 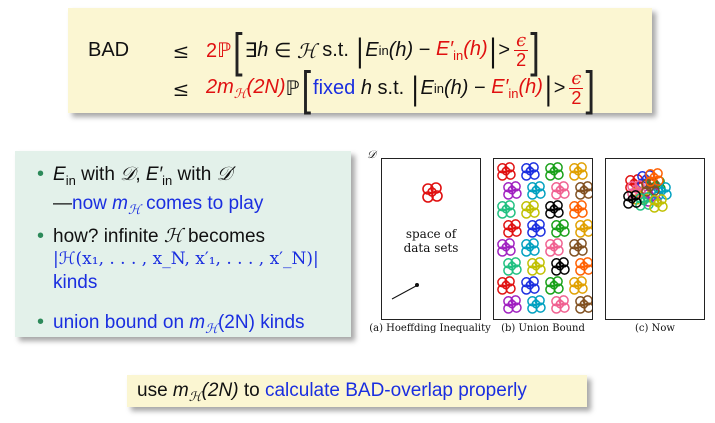 What do you see at coordinates (371, 154) in the screenshot?
I see `d-label: 𝒟` at bounding box center [371, 154].